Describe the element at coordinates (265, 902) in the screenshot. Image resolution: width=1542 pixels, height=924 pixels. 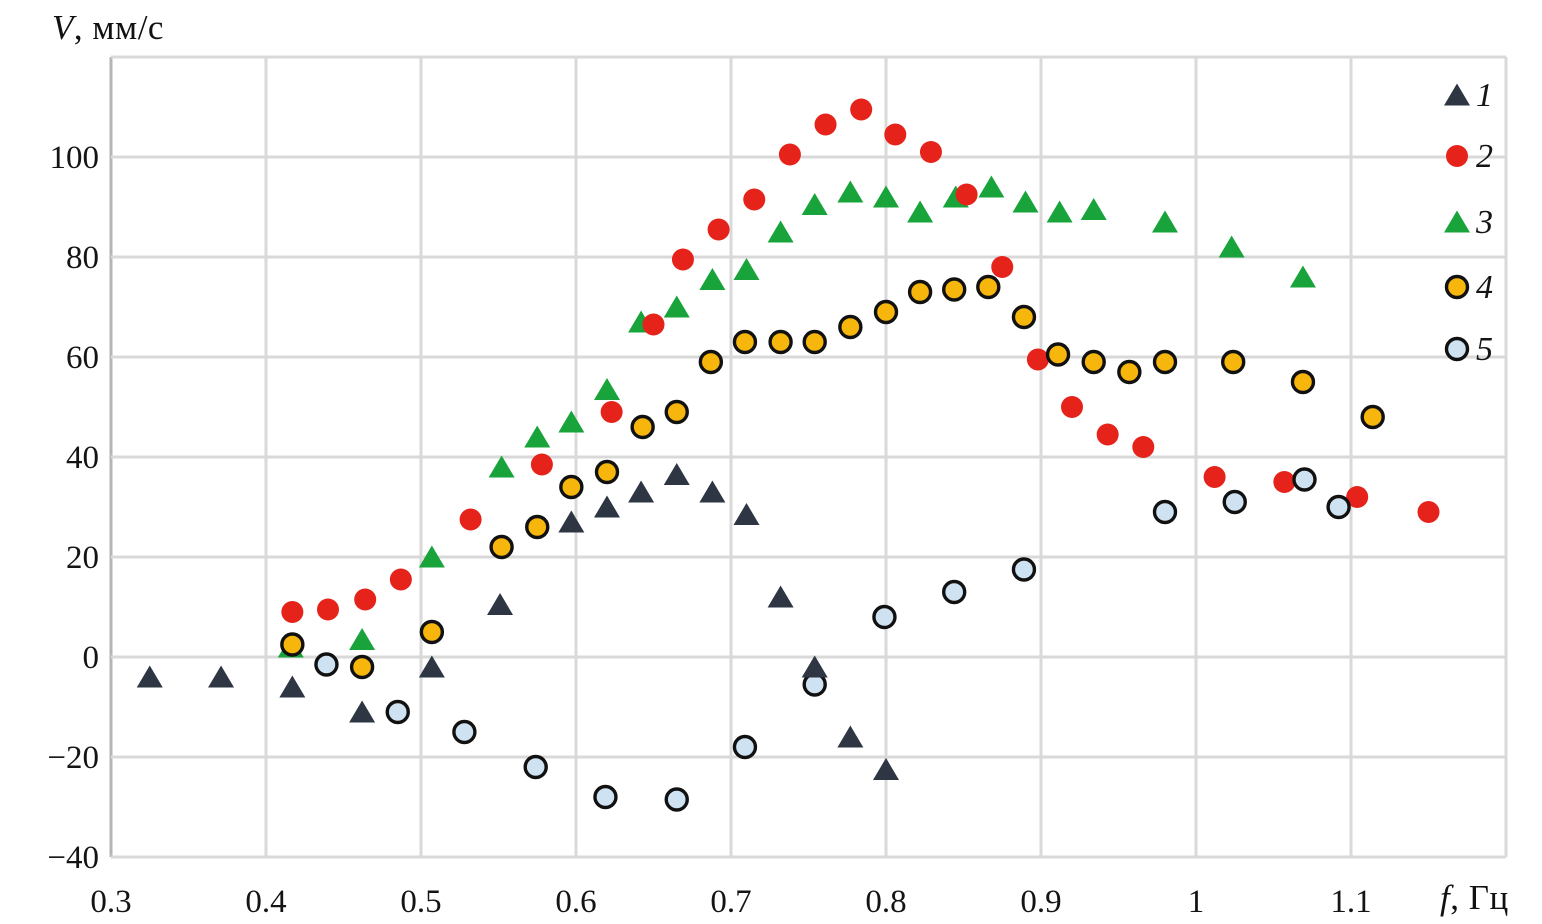
I see `x-tick-label: 0.4` at that location.